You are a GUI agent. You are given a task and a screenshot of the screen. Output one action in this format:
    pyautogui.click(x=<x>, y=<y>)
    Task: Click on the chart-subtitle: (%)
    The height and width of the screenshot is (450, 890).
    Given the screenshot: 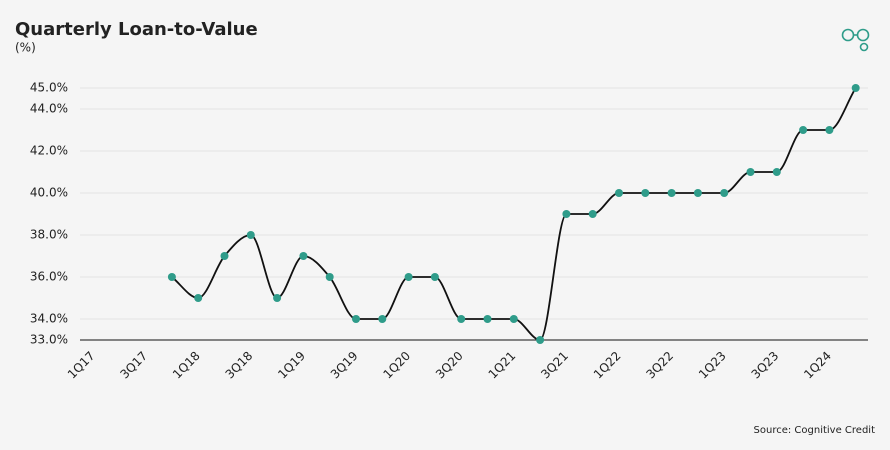 What is the action you would take?
    pyautogui.click(x=25, y=48)
    